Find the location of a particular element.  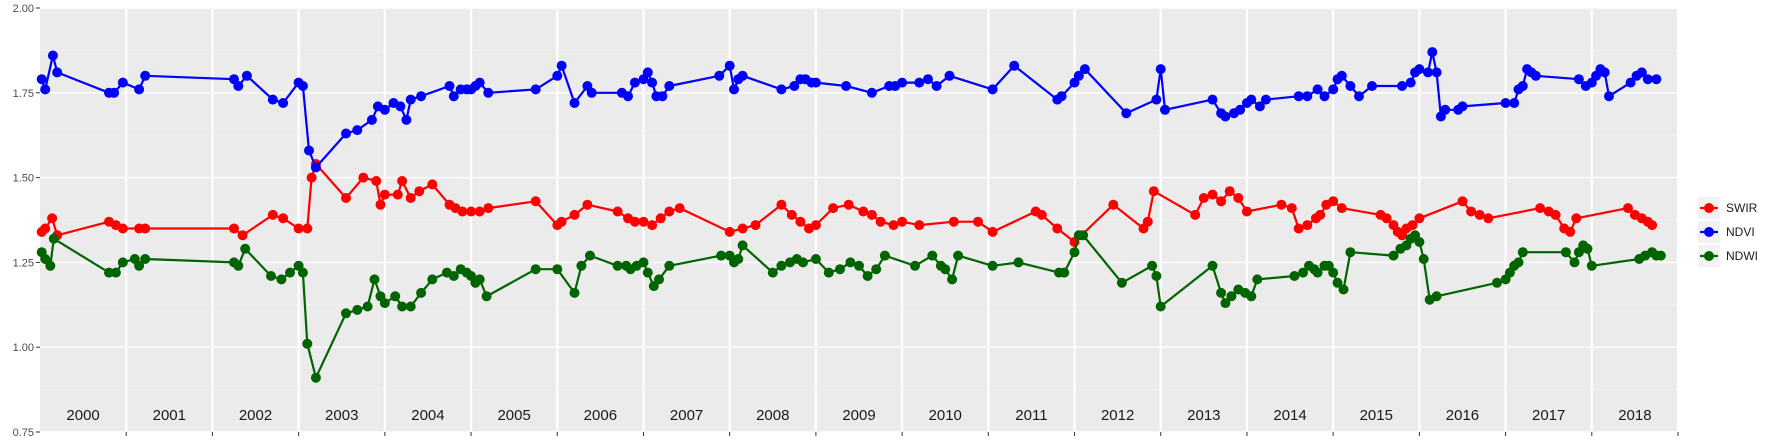

legend-label: NDWI is located at coordinates (1742, 256).